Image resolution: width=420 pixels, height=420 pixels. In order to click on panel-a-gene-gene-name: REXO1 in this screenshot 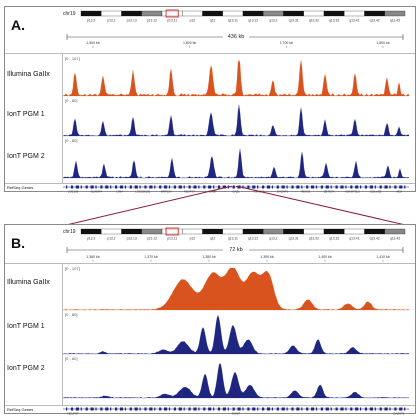, I will do `click(306, 192)`.